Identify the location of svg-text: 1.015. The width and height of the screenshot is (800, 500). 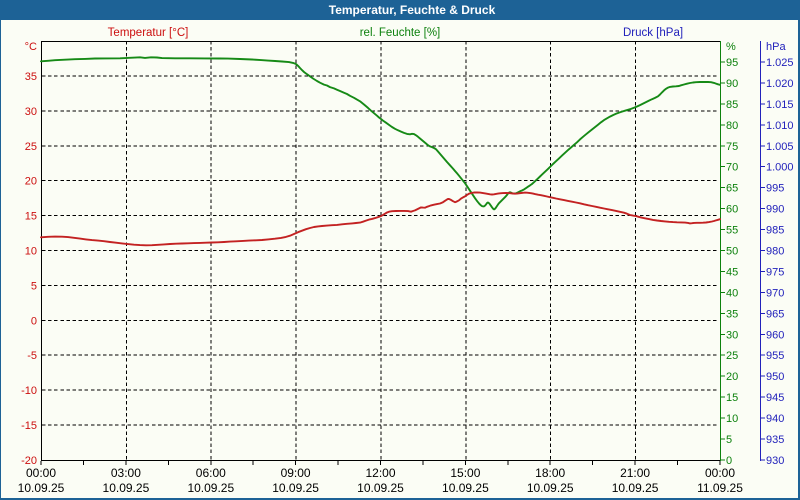
(780, 105).